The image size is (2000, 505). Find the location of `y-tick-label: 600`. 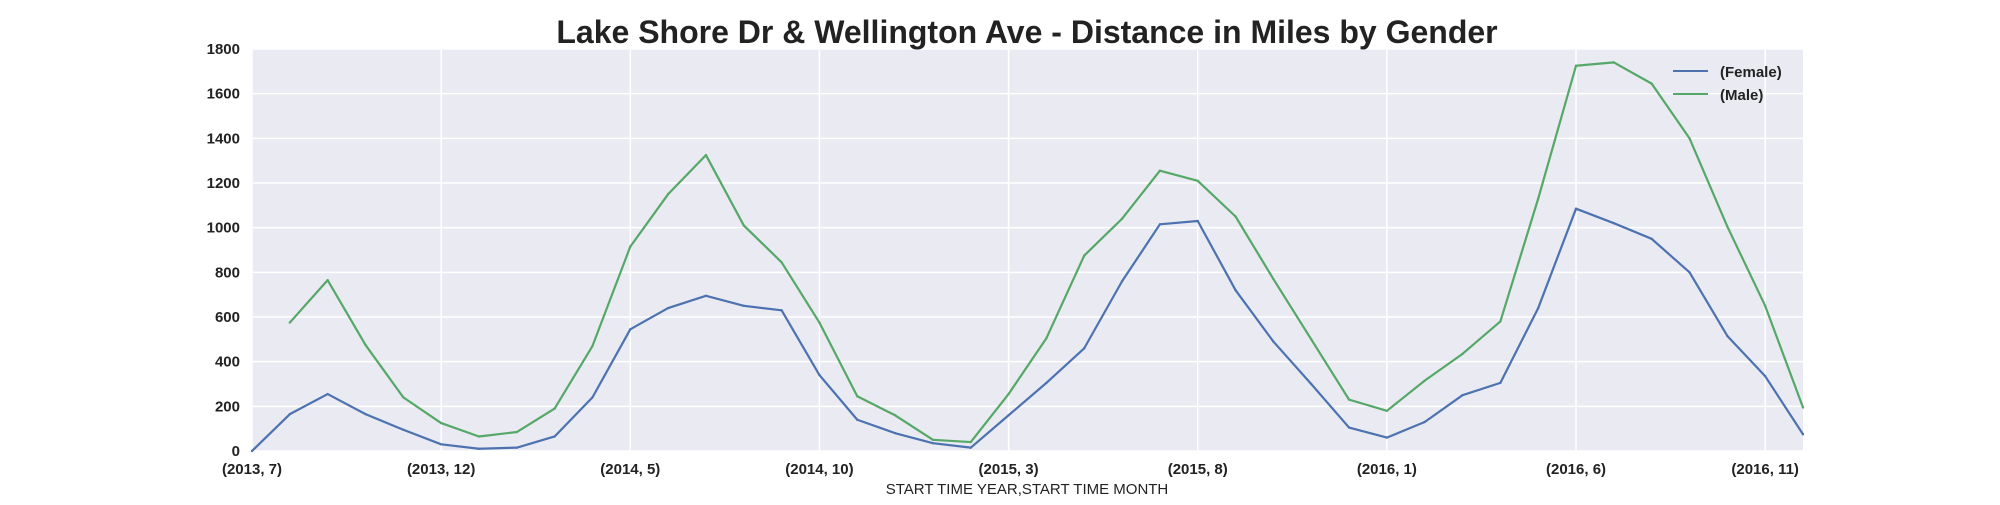

y-tick-label: 600 is located at coordinates (227, 317).